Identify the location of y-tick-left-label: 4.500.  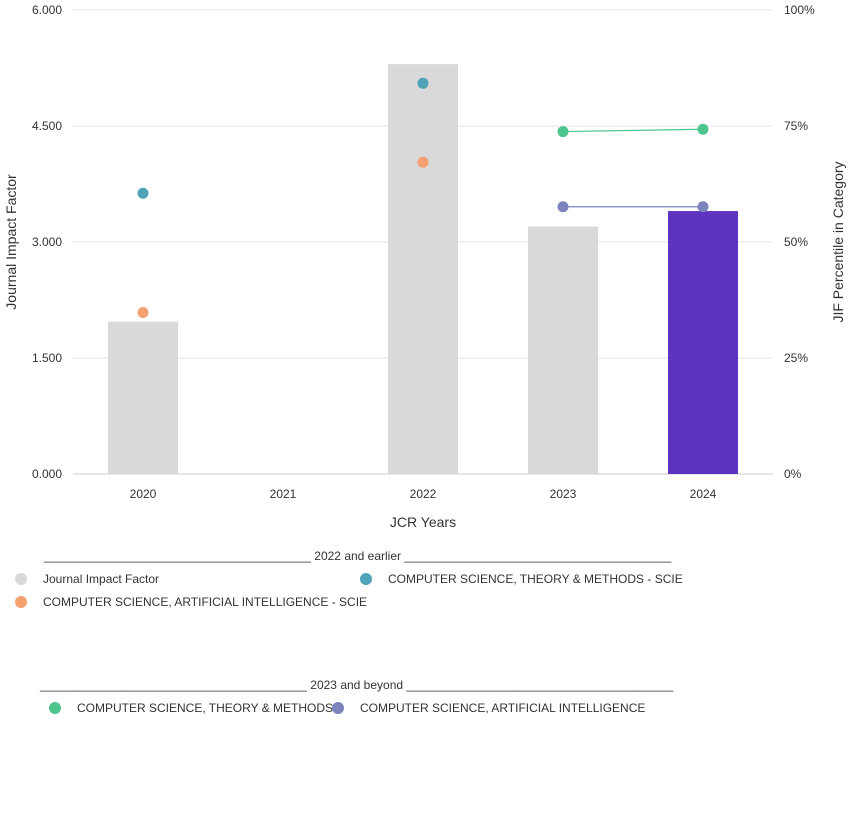
(47, 126).